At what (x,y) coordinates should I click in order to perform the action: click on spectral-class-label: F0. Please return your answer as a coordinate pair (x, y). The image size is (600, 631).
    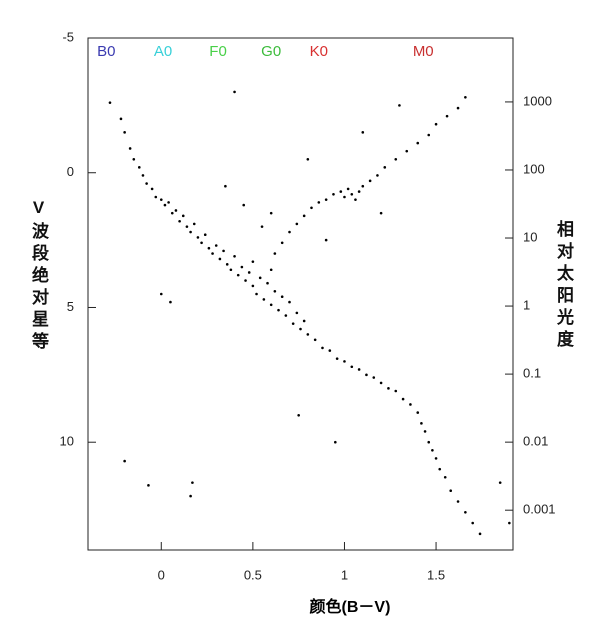
    Looking at the image, I should click on (218, 51).